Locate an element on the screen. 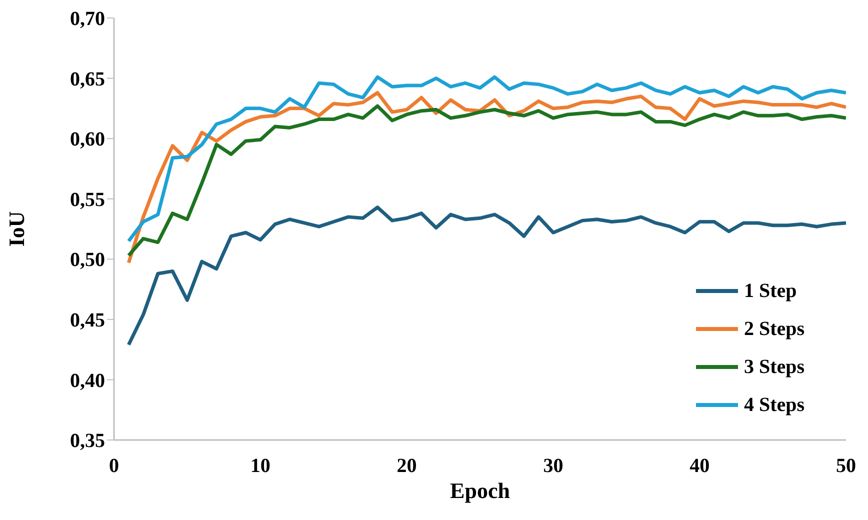  x-tick-label: 20 is located at coordinates (406, 466).